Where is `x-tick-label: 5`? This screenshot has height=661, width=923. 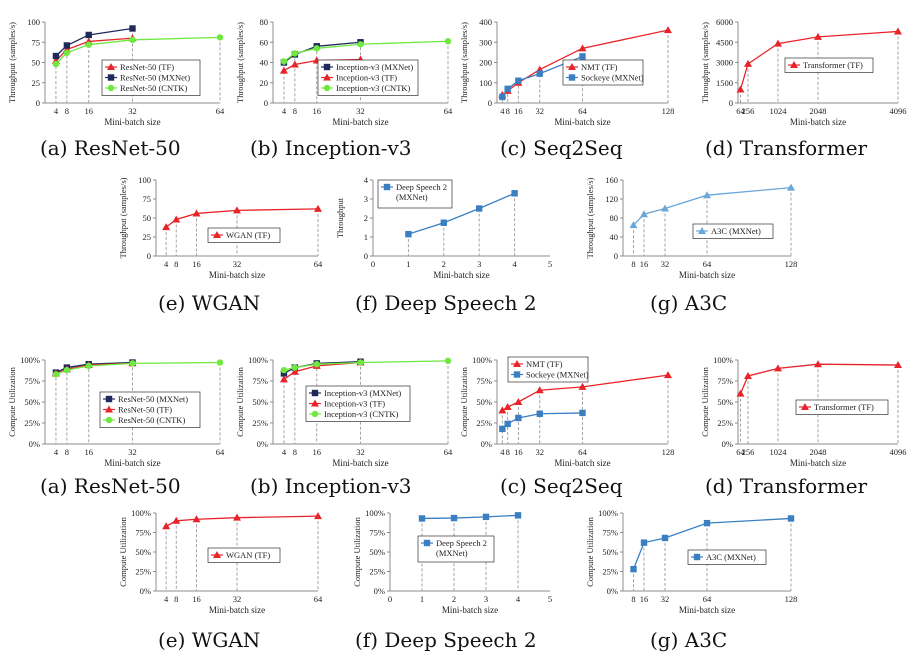 x-tick-label: 5 is located at coordinates (550, 599).